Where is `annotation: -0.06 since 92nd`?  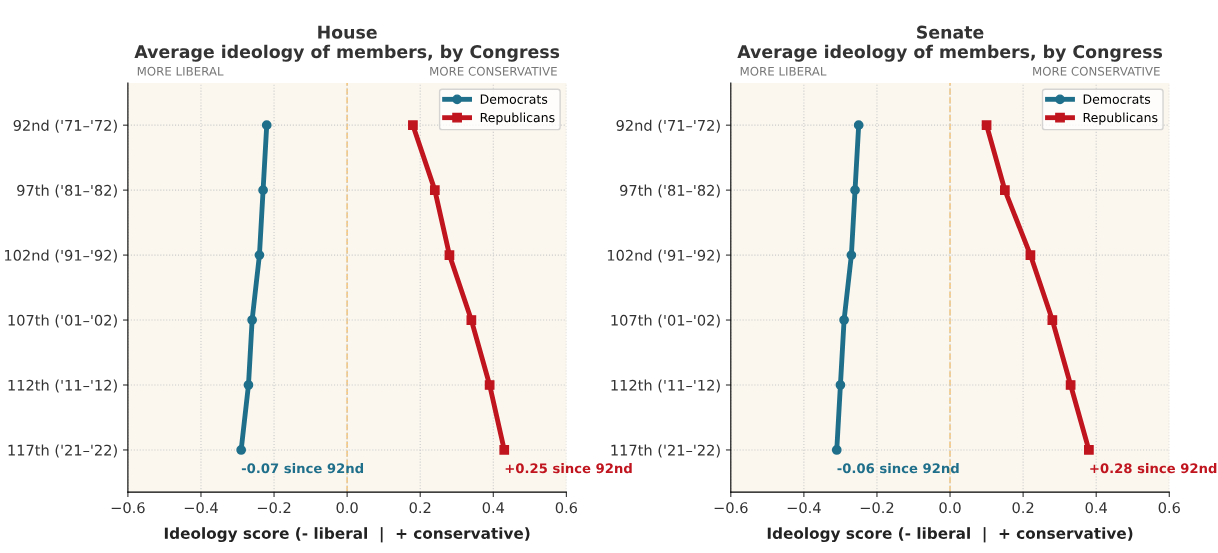
annotation: -0.06 since 92nd is located at coordinates (898, 468).